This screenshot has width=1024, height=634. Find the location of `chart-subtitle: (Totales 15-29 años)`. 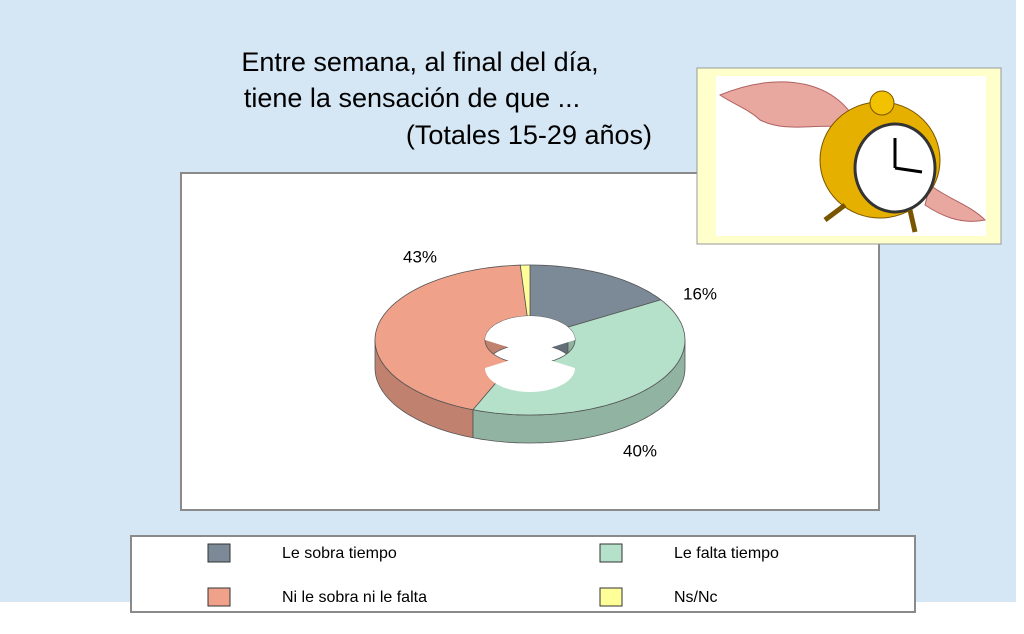

chart-subtitle: (Totales 15-29 años) is located at coordinates (529, 135).